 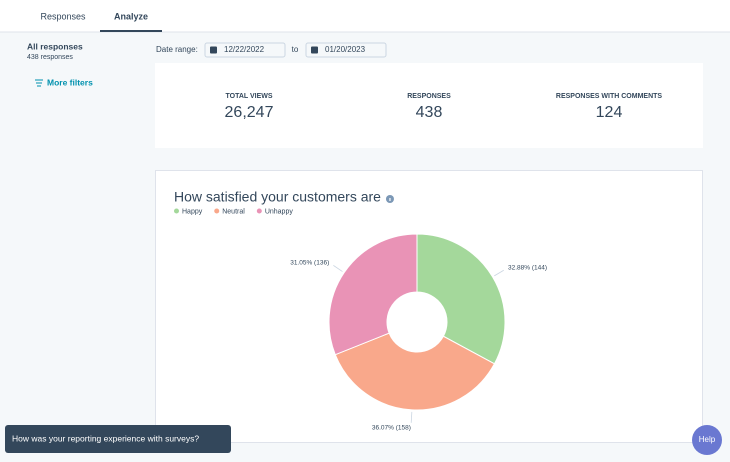 What do you see at coordinates (279, 211) in the screenshot?
I see `legend-label: Unhappy` at bounding box center [279, 211].